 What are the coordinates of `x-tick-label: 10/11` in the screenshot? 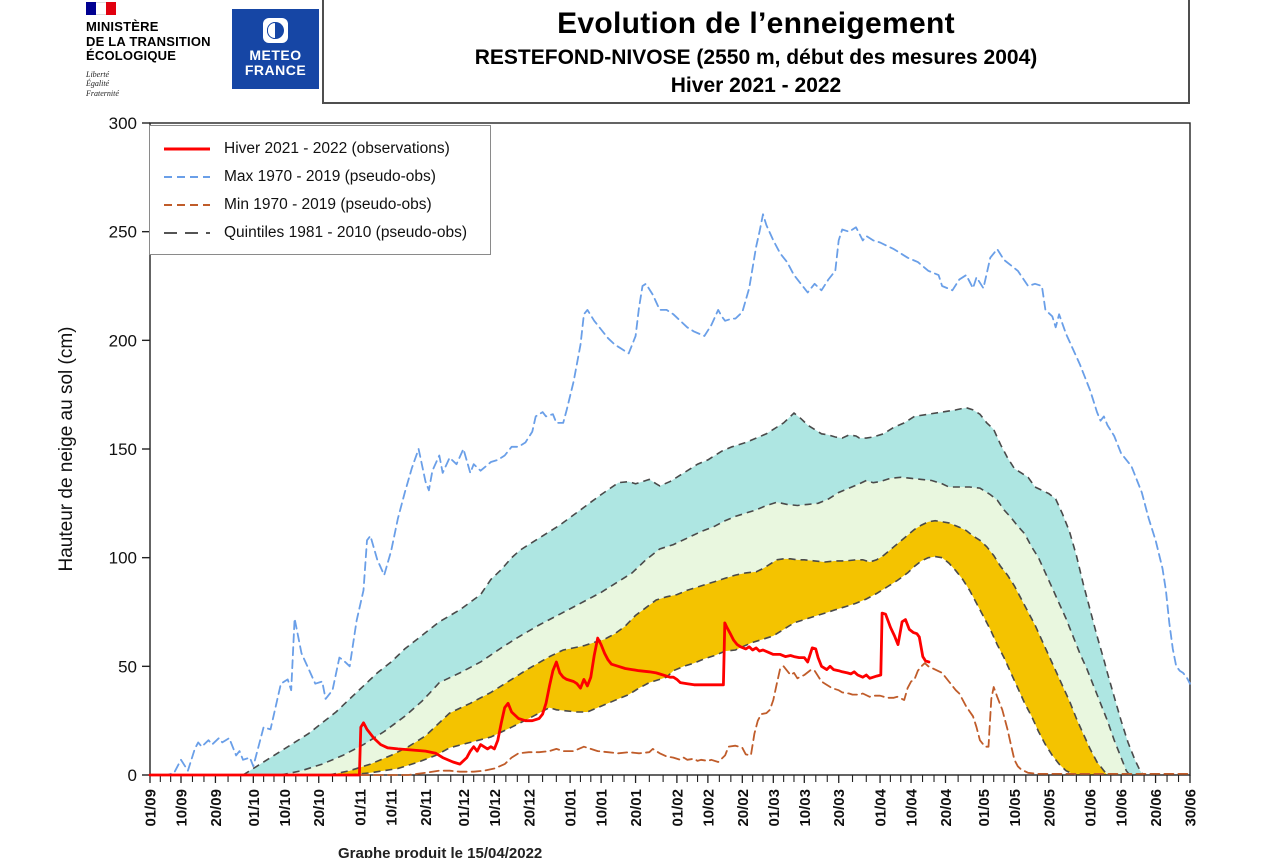 It's located at (392, 807).